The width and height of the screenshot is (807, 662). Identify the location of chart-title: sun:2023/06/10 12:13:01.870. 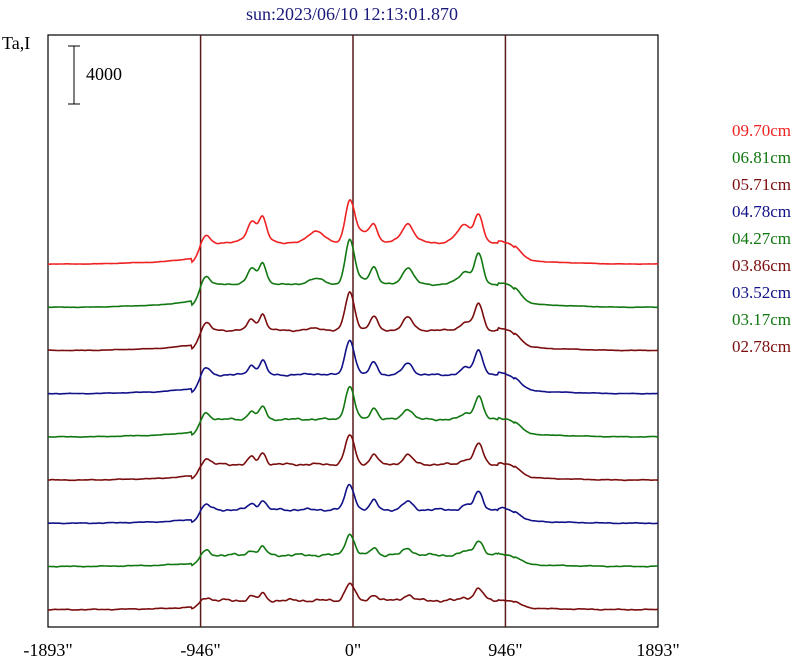
(352, 14).